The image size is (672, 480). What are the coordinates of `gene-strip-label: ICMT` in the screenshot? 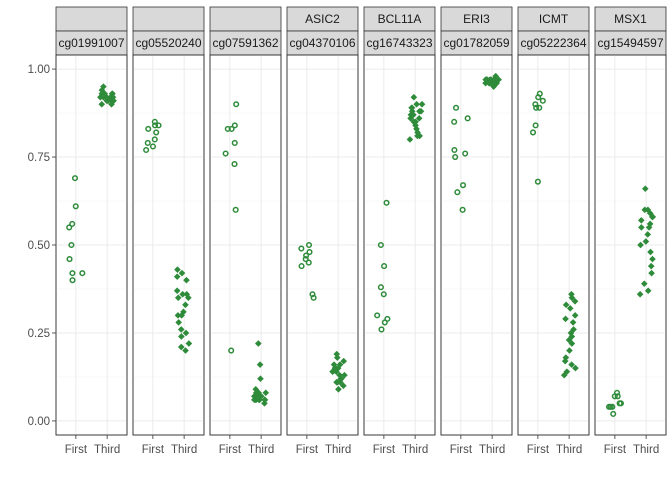 It's located at (554, 19).